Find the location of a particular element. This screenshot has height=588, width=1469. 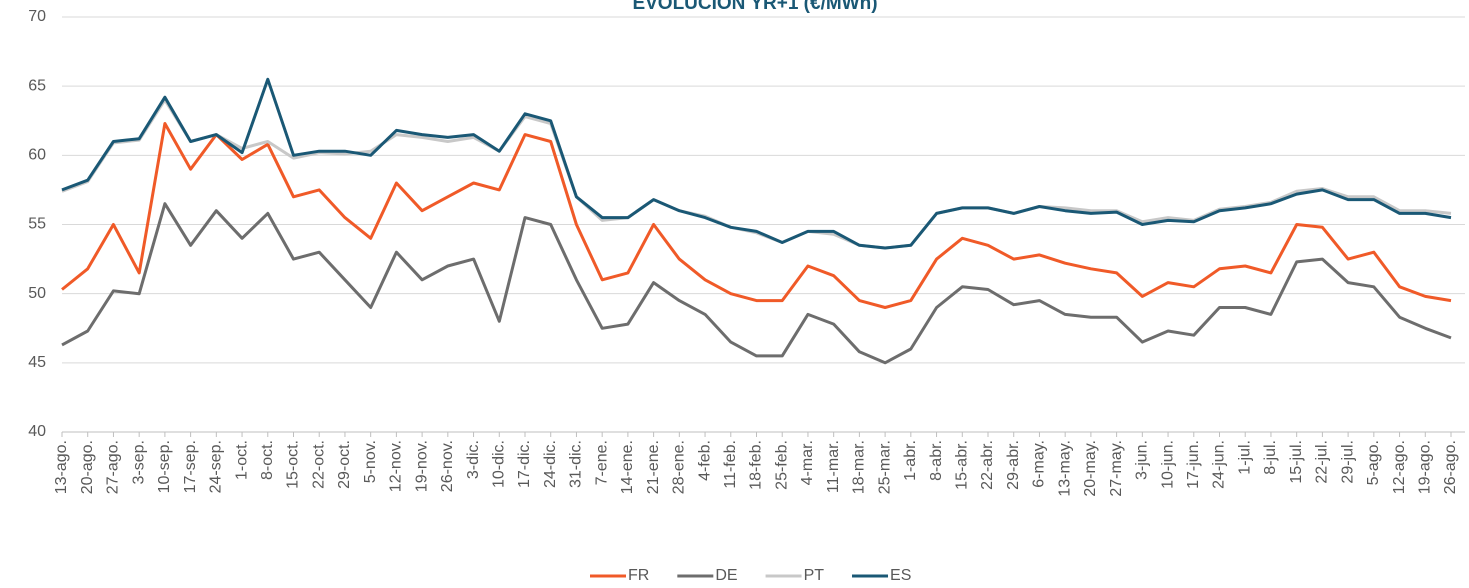

x-tick-label: 29-abr. is located at coordinates (1013, 465).